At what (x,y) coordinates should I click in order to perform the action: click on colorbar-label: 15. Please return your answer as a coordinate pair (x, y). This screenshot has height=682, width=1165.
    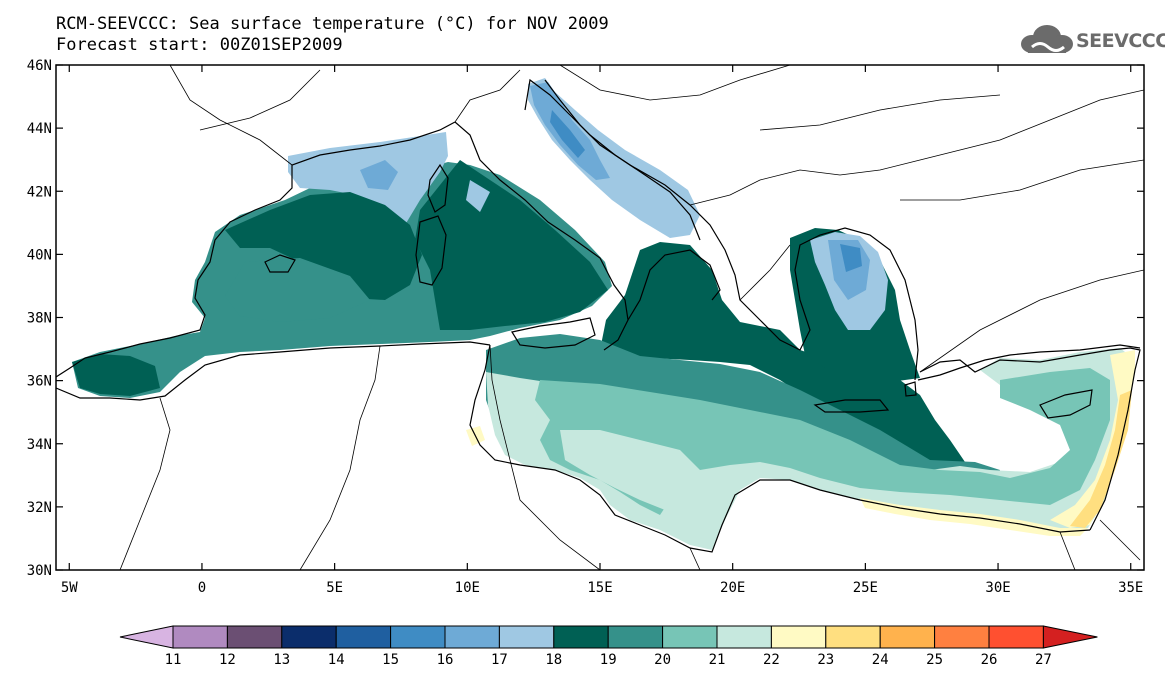
    Looking at the image, I should click on (390, 660).